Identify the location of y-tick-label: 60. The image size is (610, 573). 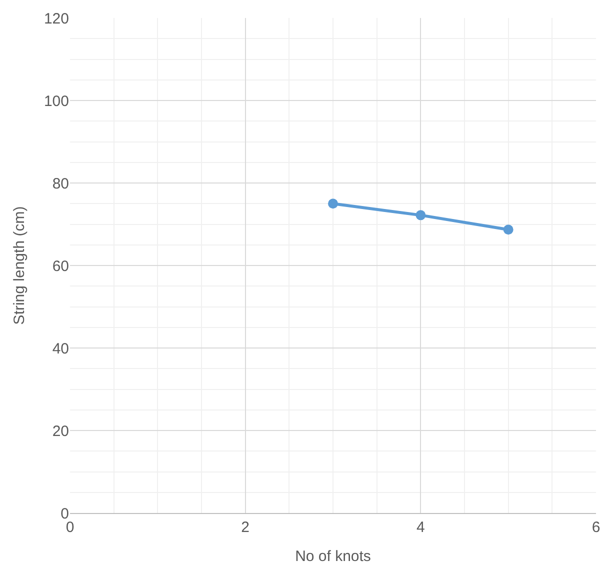
(60, 266).